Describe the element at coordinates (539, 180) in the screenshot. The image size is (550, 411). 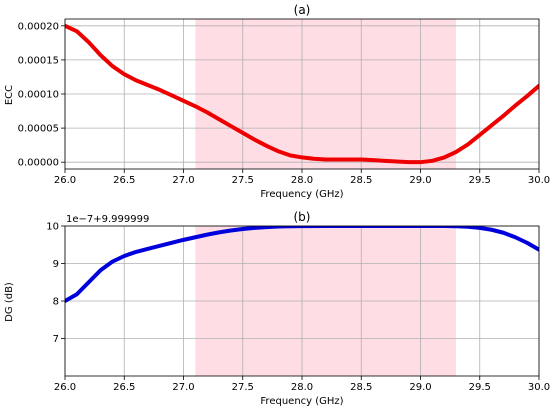
I see `ecc-x-tick-label: 30.0` at that location.